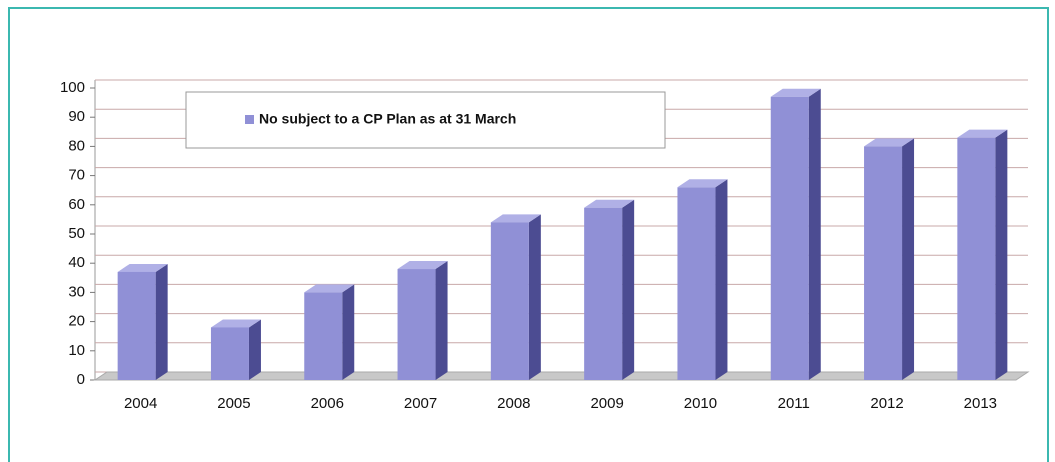  Describe the element at coordinates (513, 403) in the screenshot. I see `x-tick-label: 2008` at that location.